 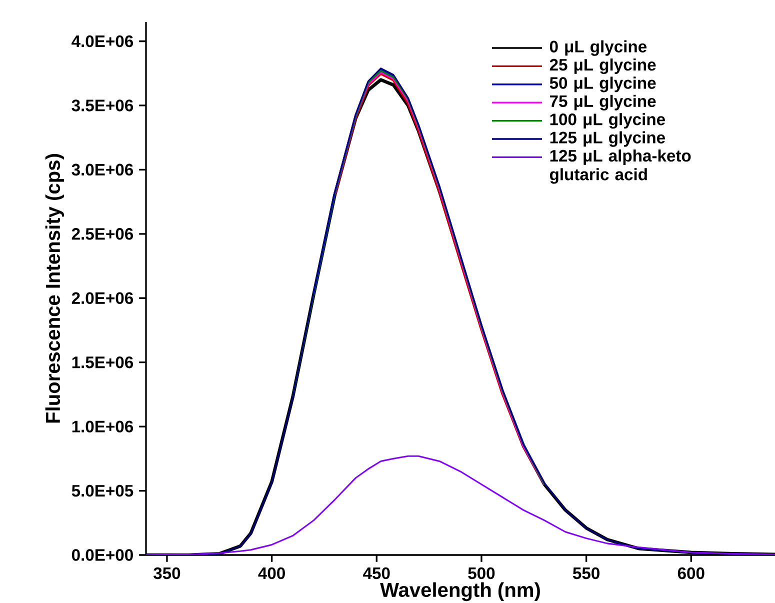 What do you see at coordinates (271, 573) in the screenshot?
I see `x-tick-label: 400` at bounding box center [271, 573].